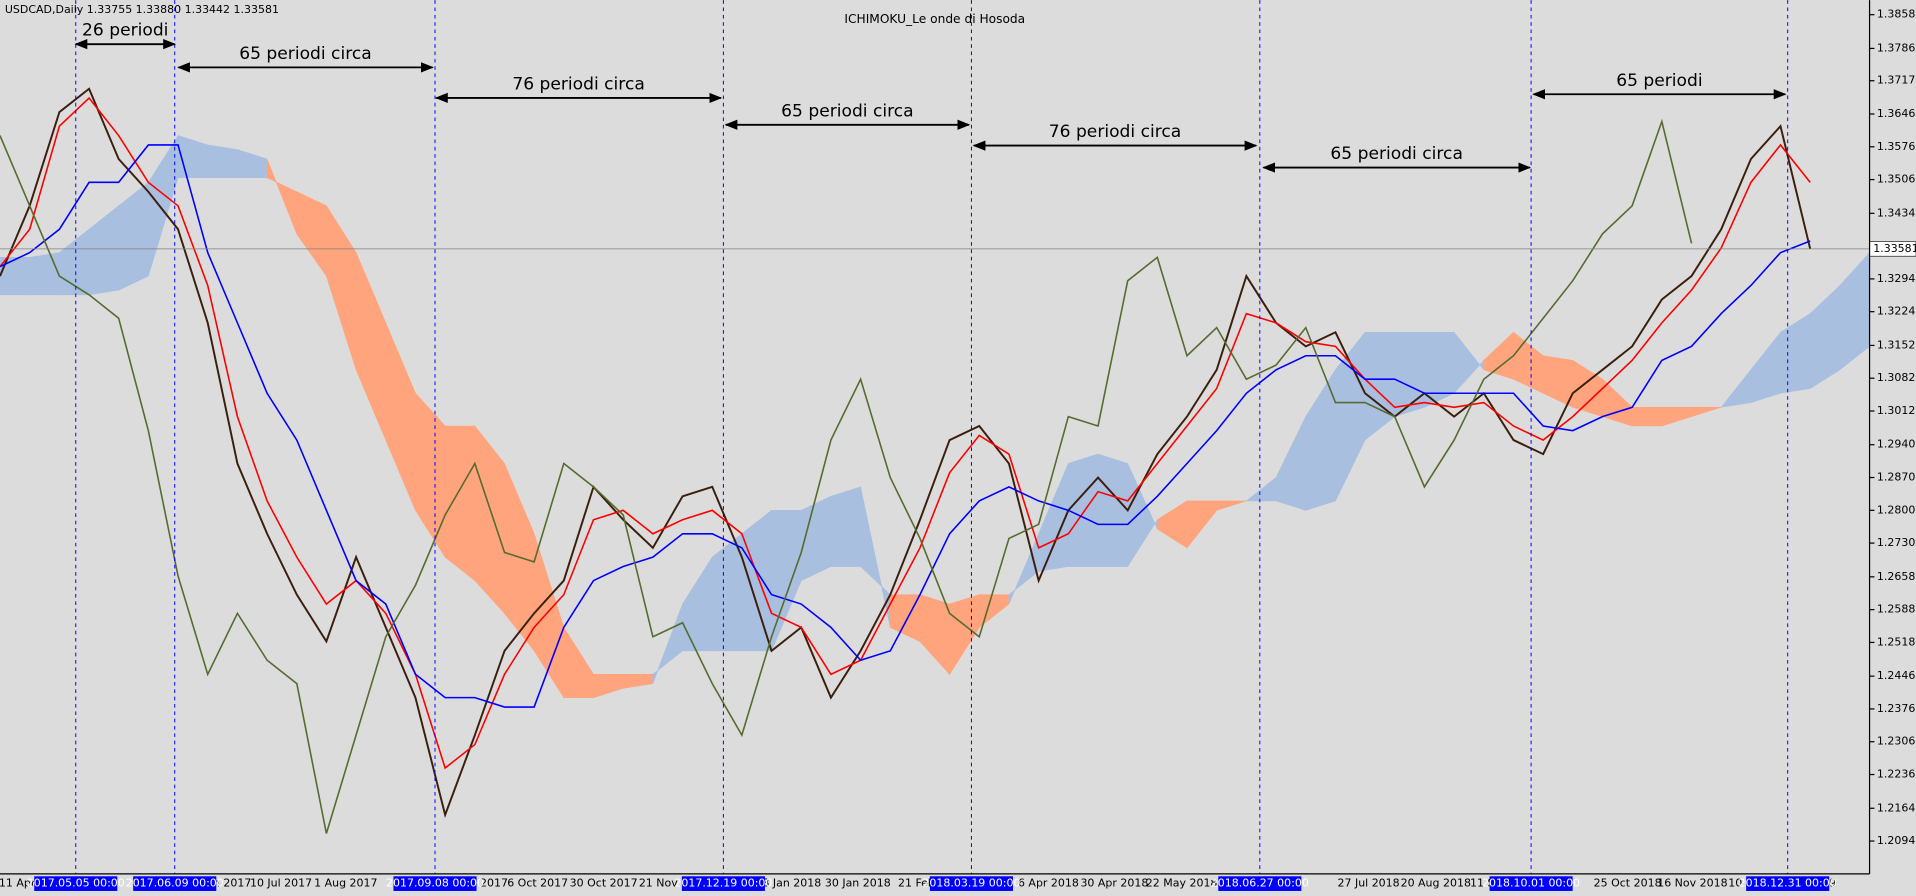 The width and height of the screenshot is (1916, 896). What do you see at coordinates (1896, 179) in the screenshot?
I see `y-tick-label: 1.35060` at bounding box center [1896, 179].